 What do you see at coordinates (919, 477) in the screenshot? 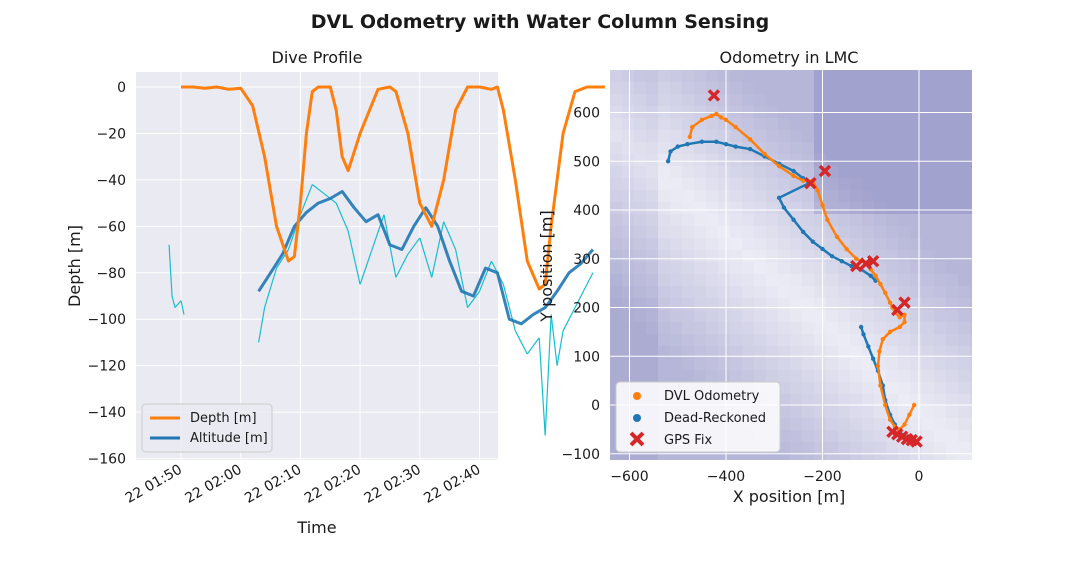
I see `x-tick-label: 0` at bounding box center [919, 477].